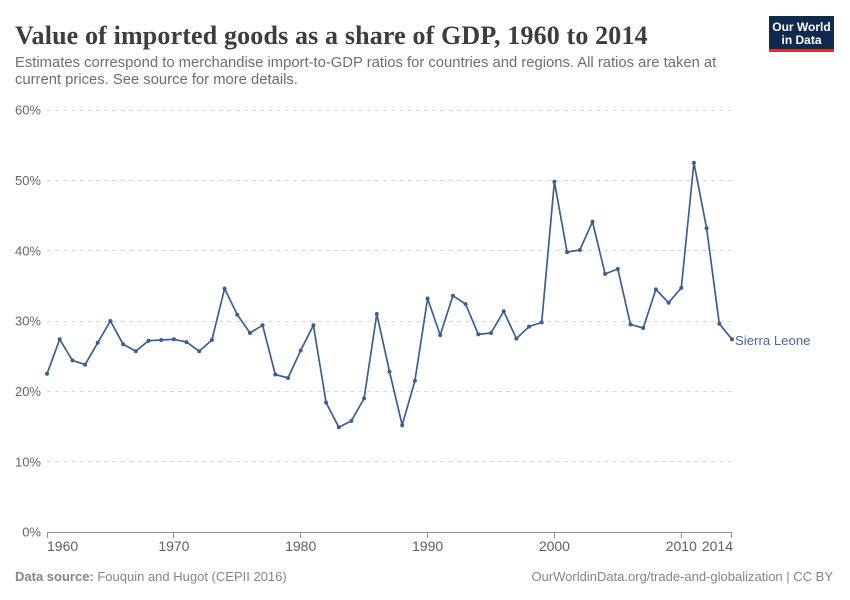 The width and height of the screenshot is (850, 600). I want to click on svg-text: 1990, so click(427, 546).